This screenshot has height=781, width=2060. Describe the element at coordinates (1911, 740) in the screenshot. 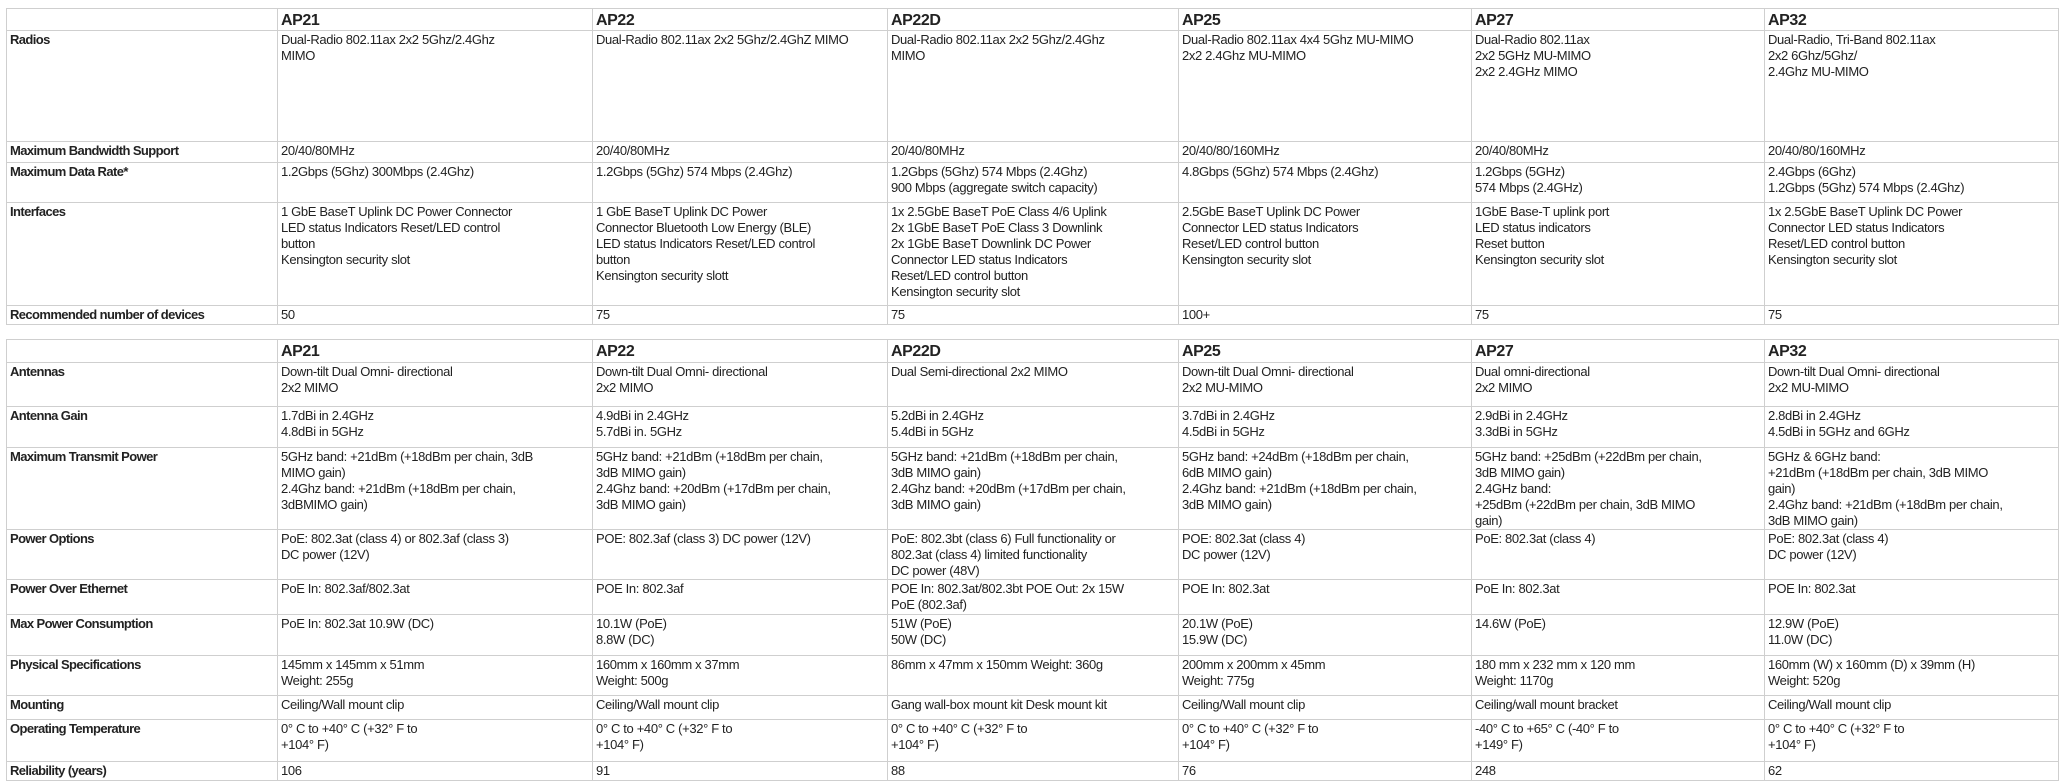

I see `spec-value-ap32: 0° C to +40° C (+32° F to +104° F)` at that location.